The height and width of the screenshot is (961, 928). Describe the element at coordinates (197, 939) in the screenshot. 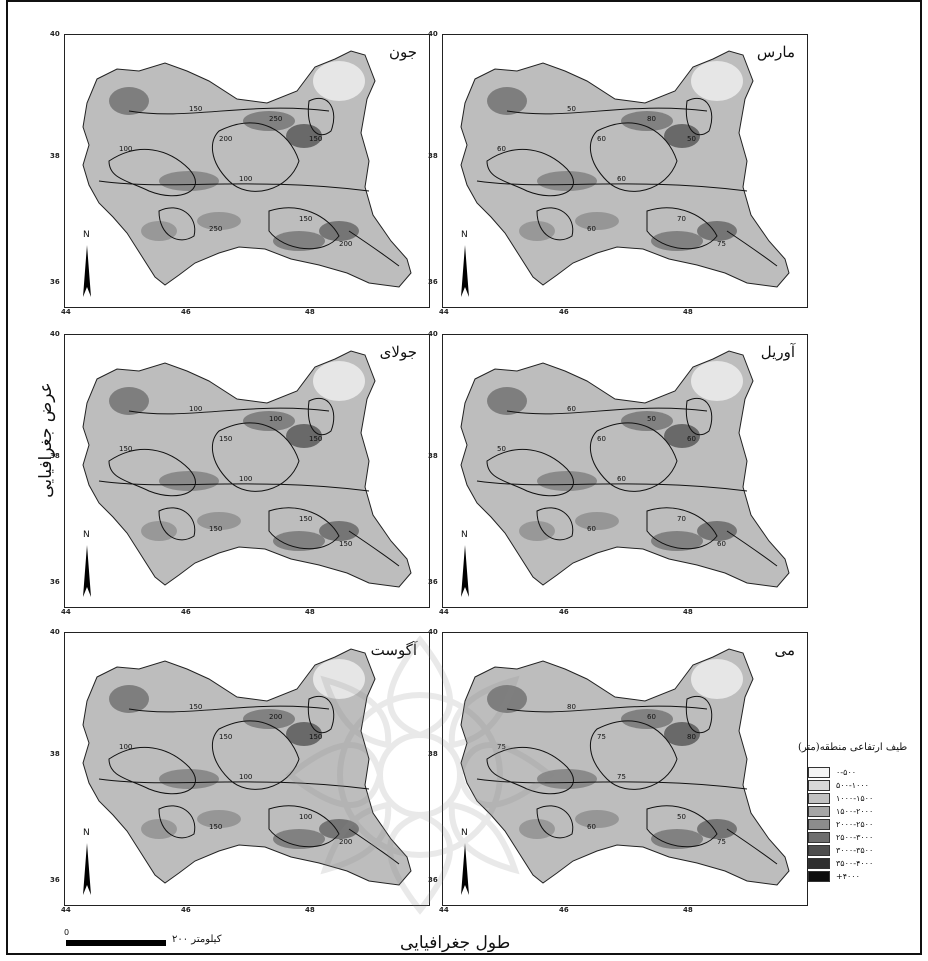

I see `scale-label: کیلومتر ۲۰۰` at that location.